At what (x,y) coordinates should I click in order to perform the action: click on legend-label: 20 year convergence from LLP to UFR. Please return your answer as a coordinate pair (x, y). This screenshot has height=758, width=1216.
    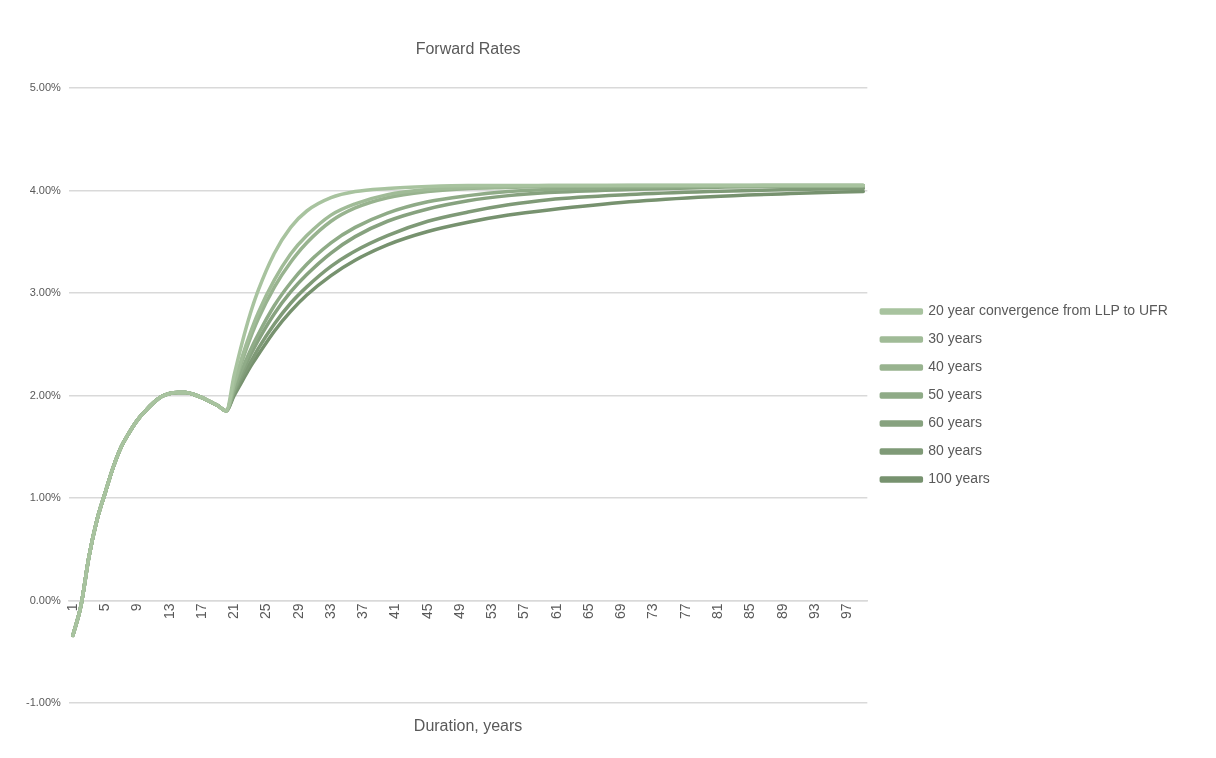
    Looking at the image, I should click on (1048, 310).